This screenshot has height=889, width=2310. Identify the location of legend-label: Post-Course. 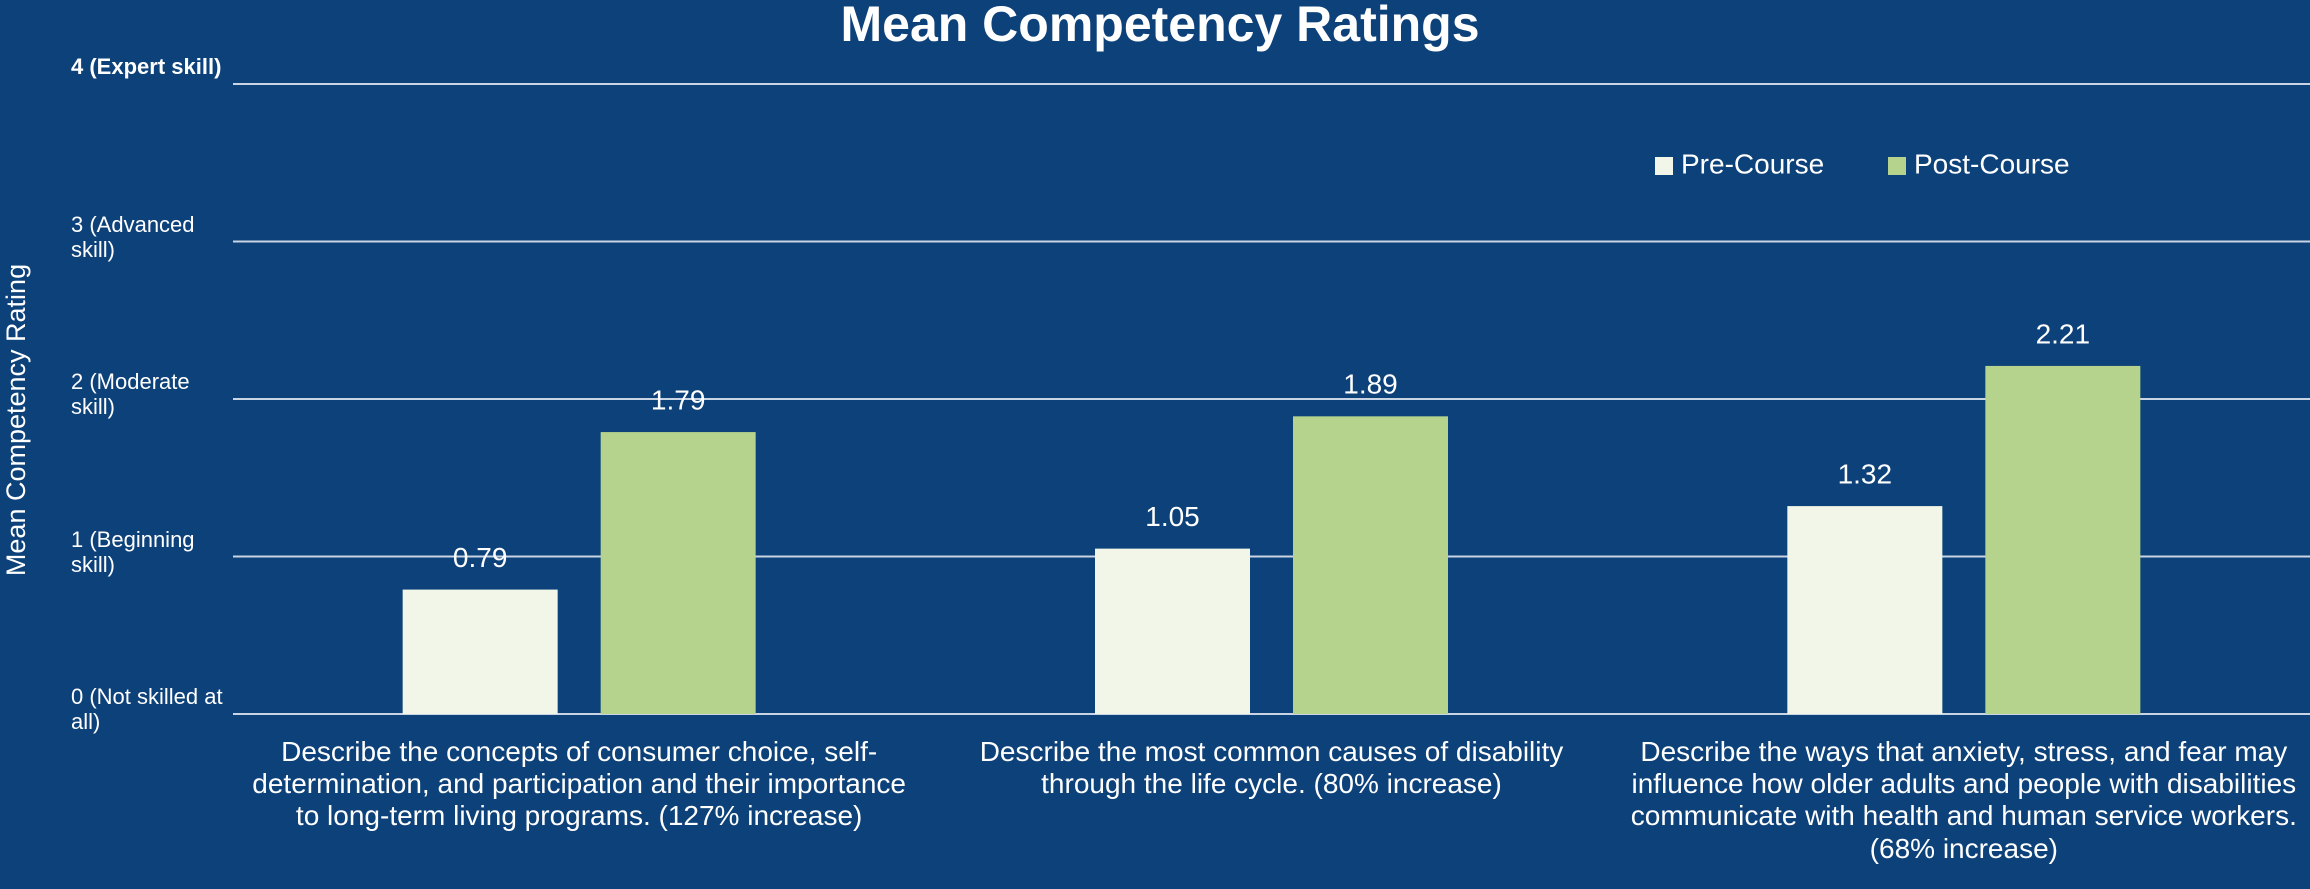
(1992, 163).